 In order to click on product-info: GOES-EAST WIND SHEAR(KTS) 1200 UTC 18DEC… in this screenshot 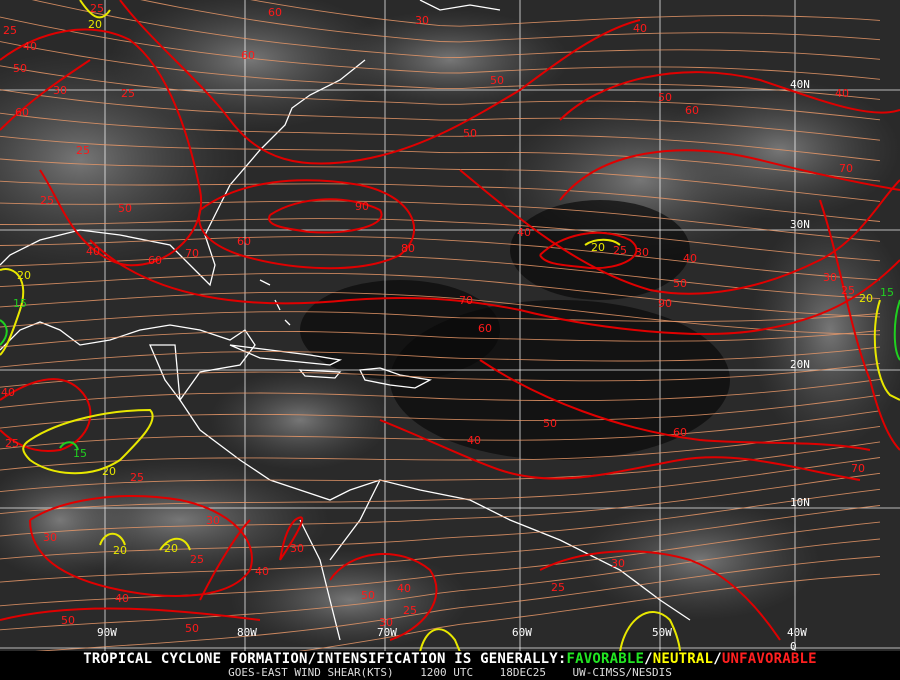, I will do `click(450, 673)`.